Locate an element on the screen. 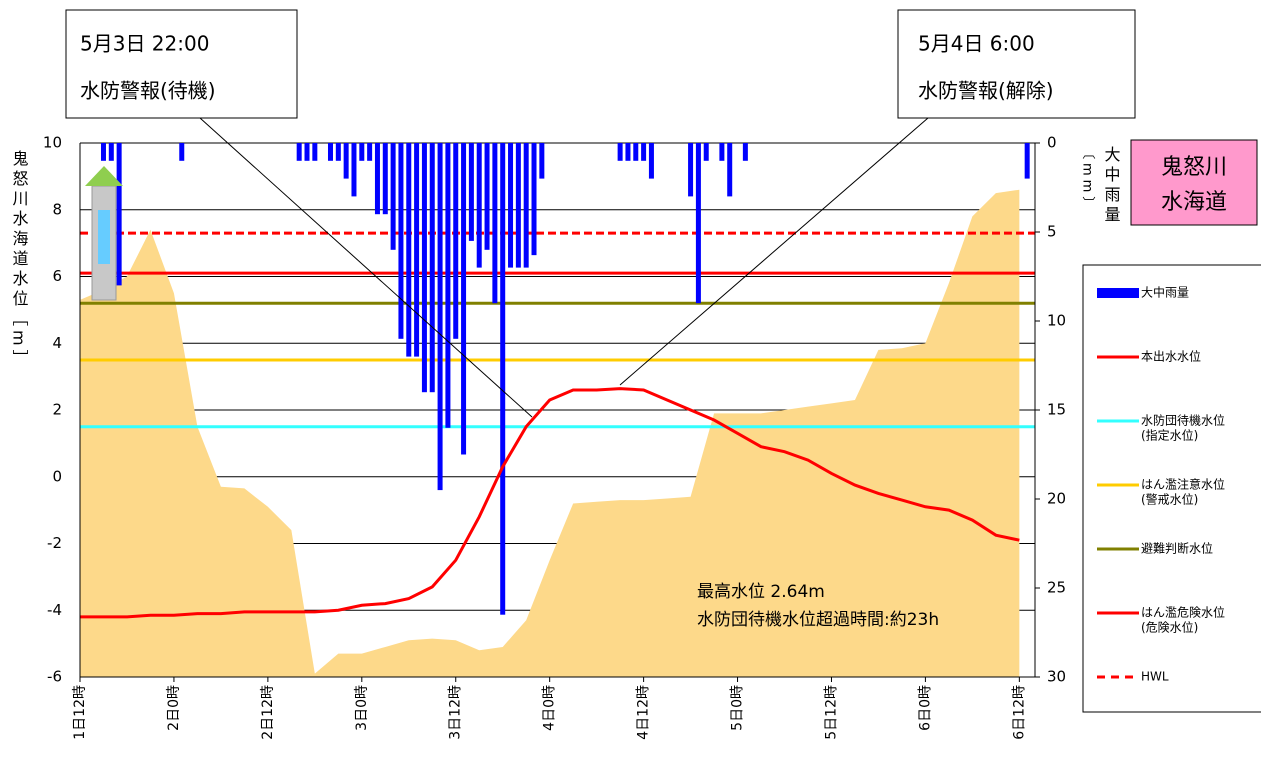  x-tick-label: 3日12時 is located at coordinates (456, 712).